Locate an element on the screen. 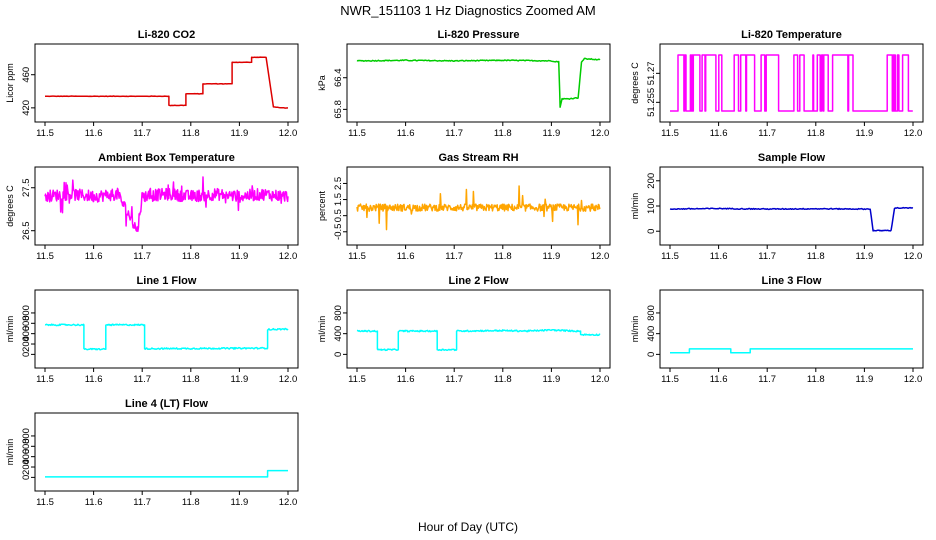  y-tick-label: 420 is located at coordinates (26, 108).